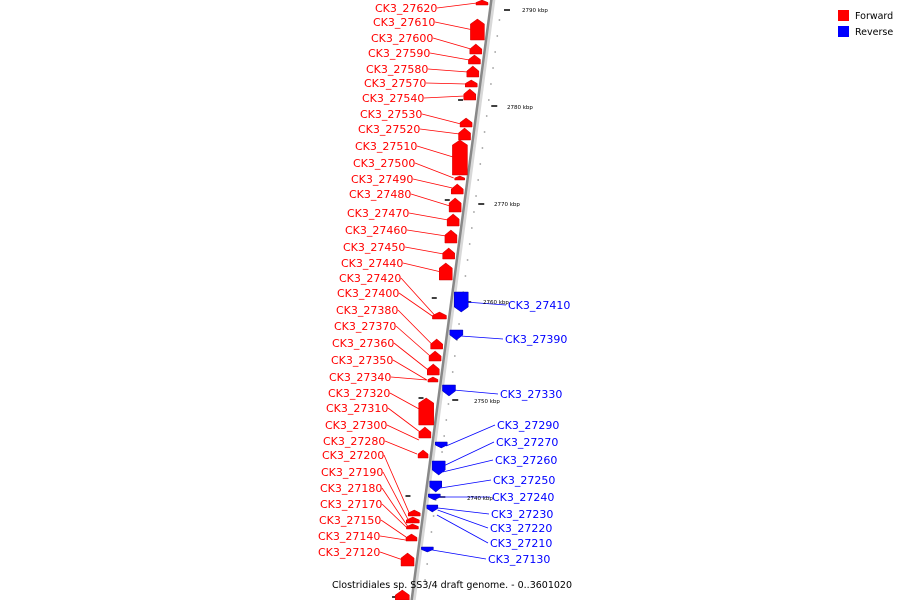 This screenshot has width=900, height=600. Describe the element at coordinates (376, 230) in the screenshot. I see `gene-label-forward: CK3_27460` at that location.